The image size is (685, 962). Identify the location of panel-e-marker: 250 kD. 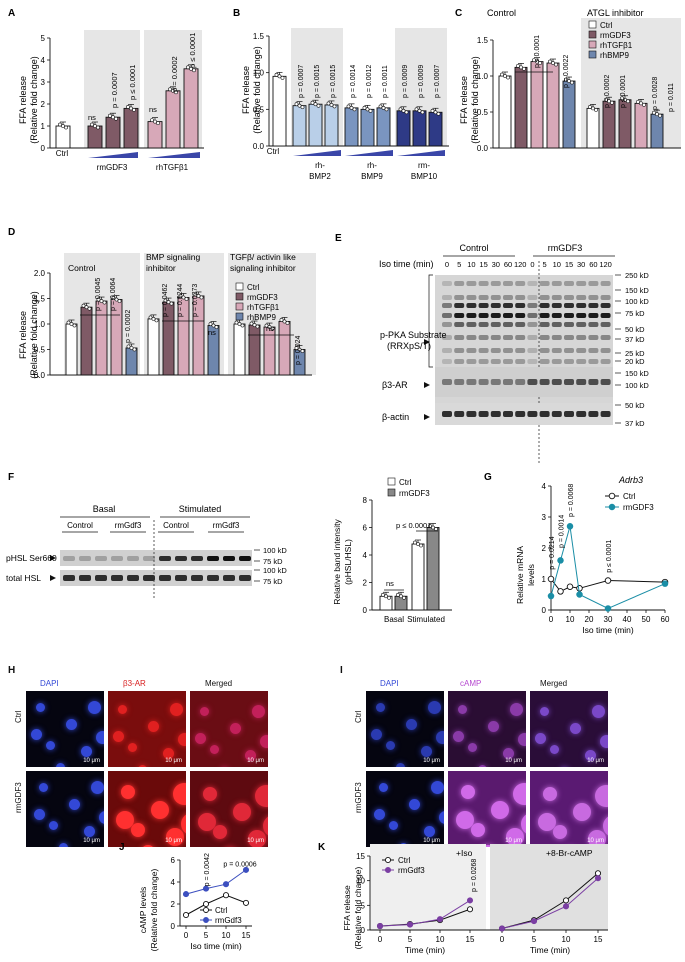
(637, 275).